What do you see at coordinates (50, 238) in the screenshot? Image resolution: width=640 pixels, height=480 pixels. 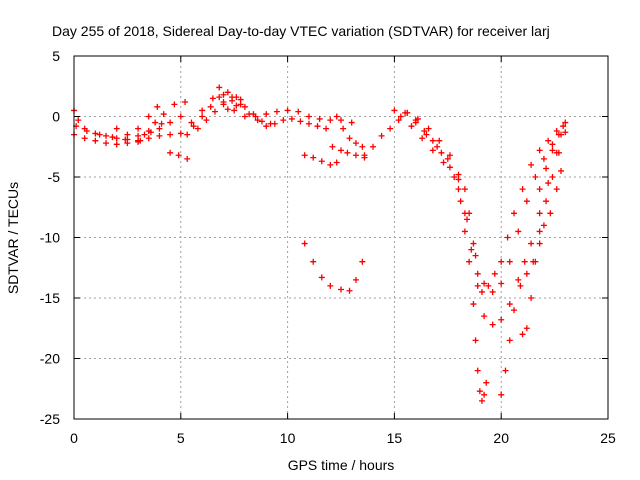 I see `y-tick-label: -10` at bounding box center [50, 238].